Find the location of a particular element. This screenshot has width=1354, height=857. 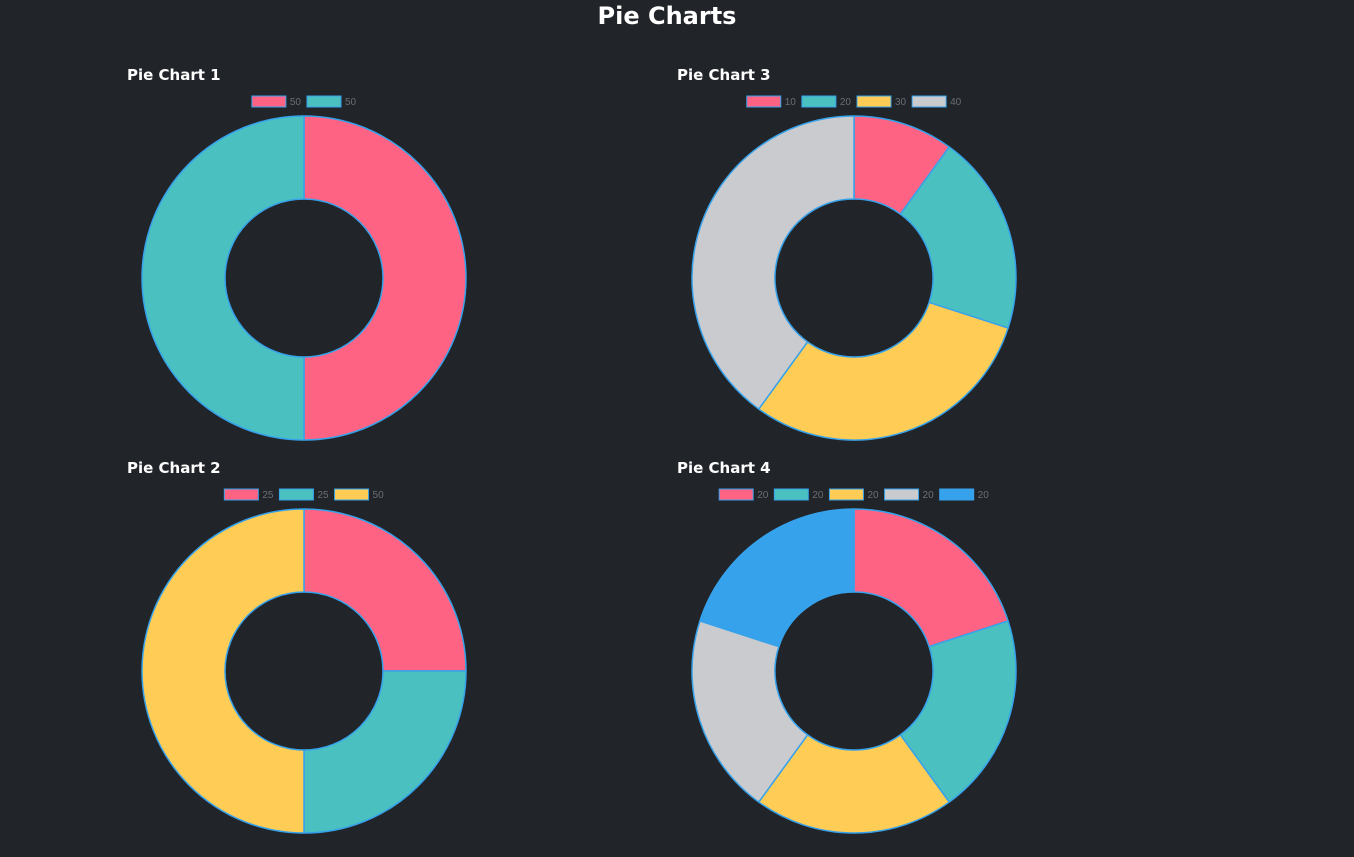

legend-item: 40 is located at coordinates (936, 101).